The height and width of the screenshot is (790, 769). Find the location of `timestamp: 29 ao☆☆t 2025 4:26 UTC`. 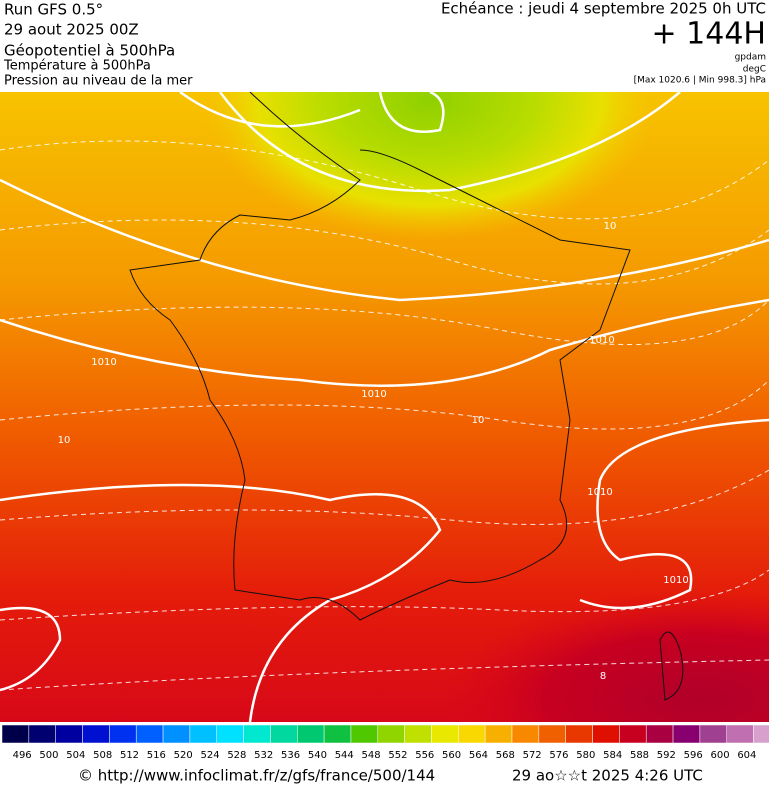

timestamp: 29 ao☆☆t 2025 4:26 UTC is located at coordinates (607, 776).